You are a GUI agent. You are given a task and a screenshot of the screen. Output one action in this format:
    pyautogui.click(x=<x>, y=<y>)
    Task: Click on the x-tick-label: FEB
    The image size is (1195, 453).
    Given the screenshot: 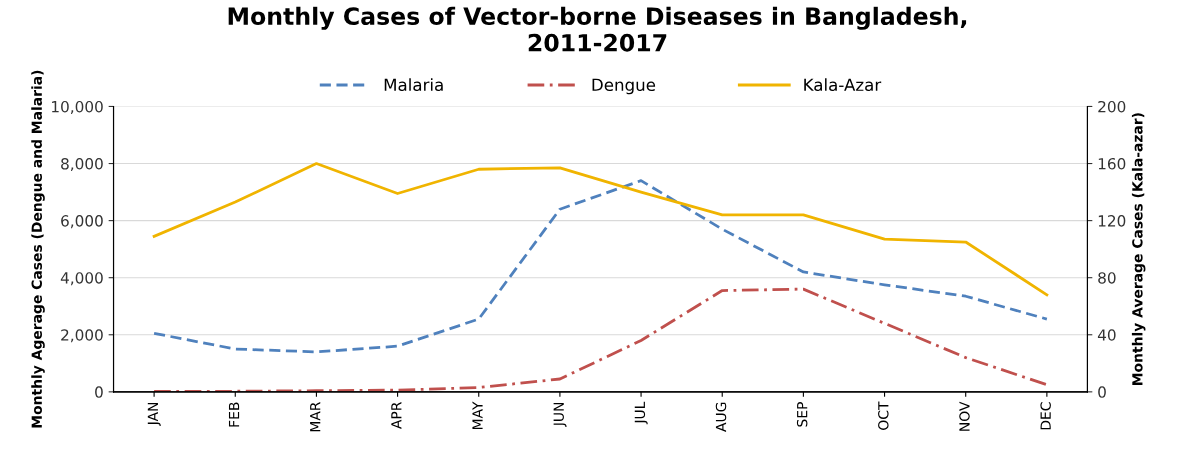 What is the action you would take?
    pyautogui.click(x=234, y=414)
    